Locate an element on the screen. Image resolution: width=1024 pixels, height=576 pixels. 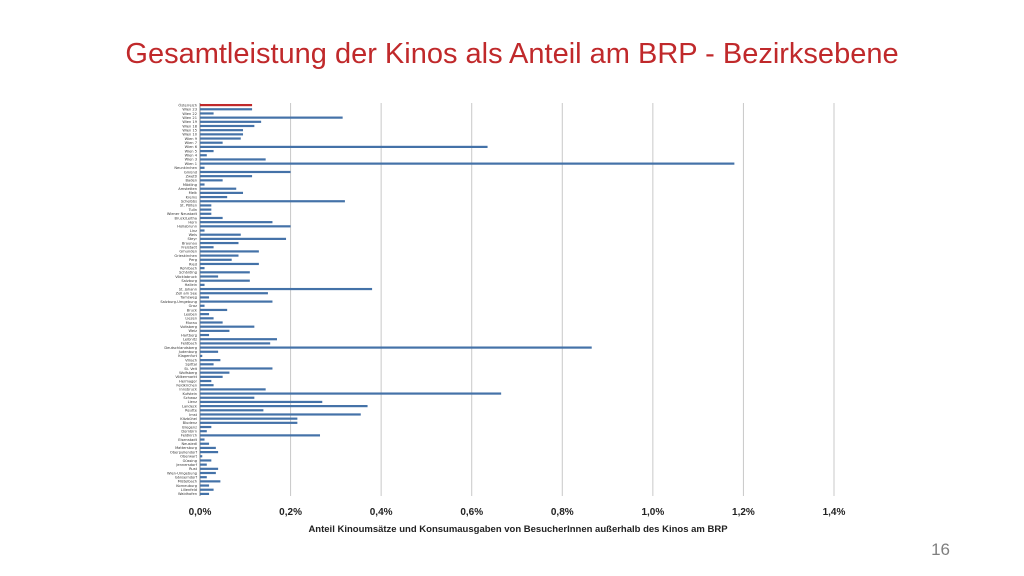
category-label: Liezen is located at coordinates (191, 319).